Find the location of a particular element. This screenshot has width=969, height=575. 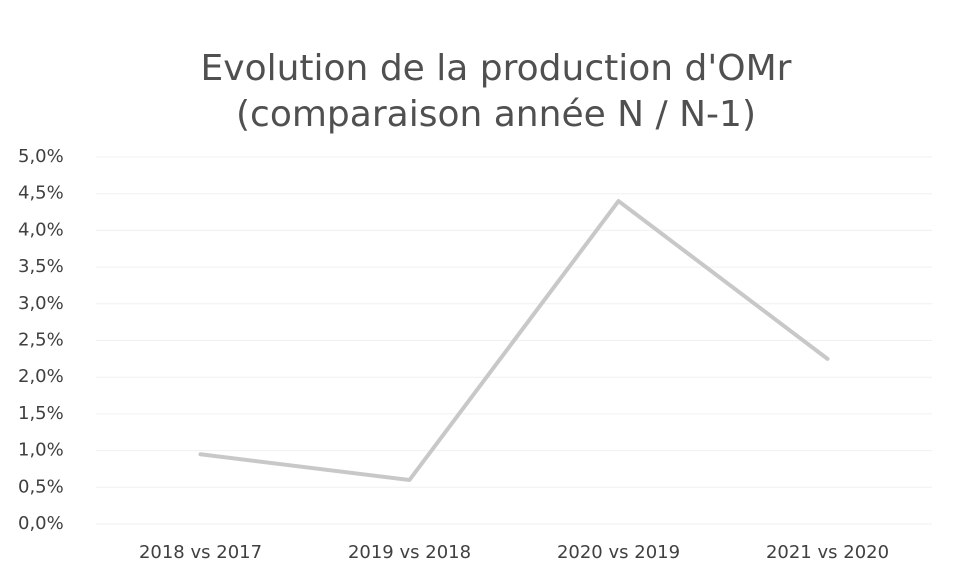

chart-title: (comparaison année N / N-1) is located at coordinates (496, 114).